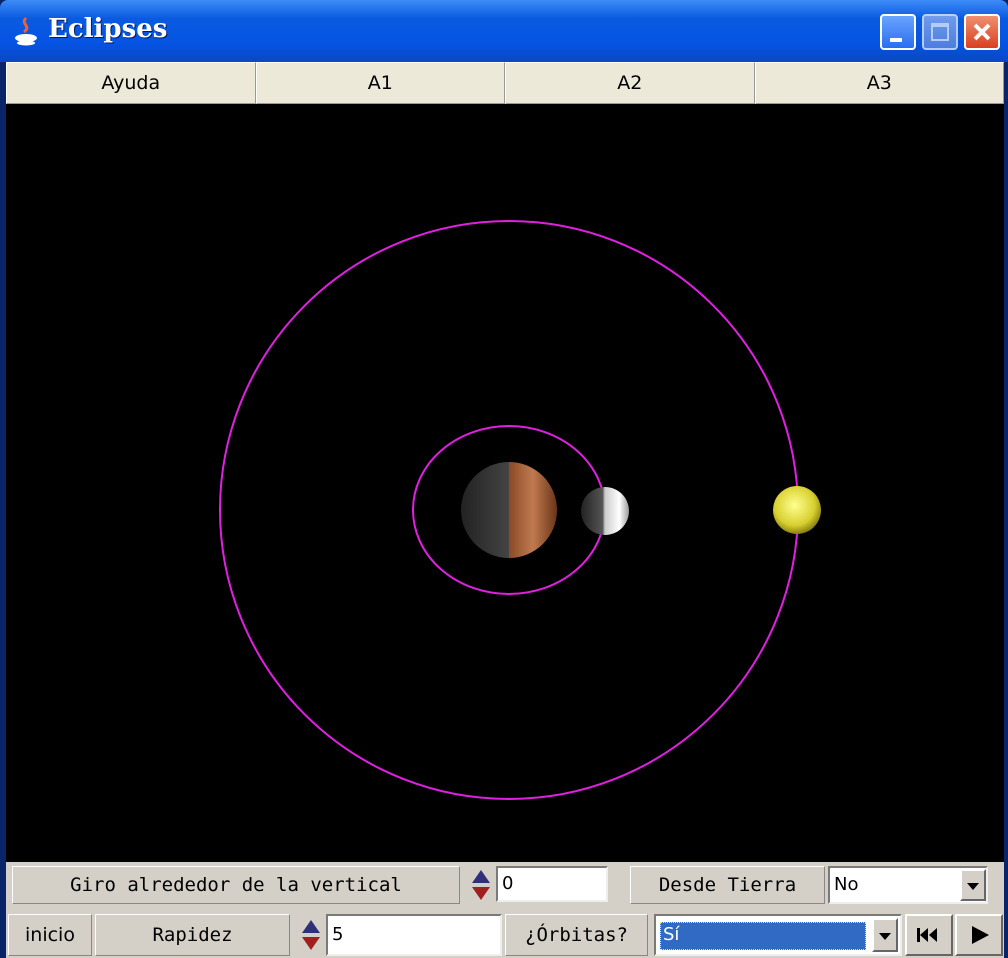  I want to click on moon, so click(605, 511).